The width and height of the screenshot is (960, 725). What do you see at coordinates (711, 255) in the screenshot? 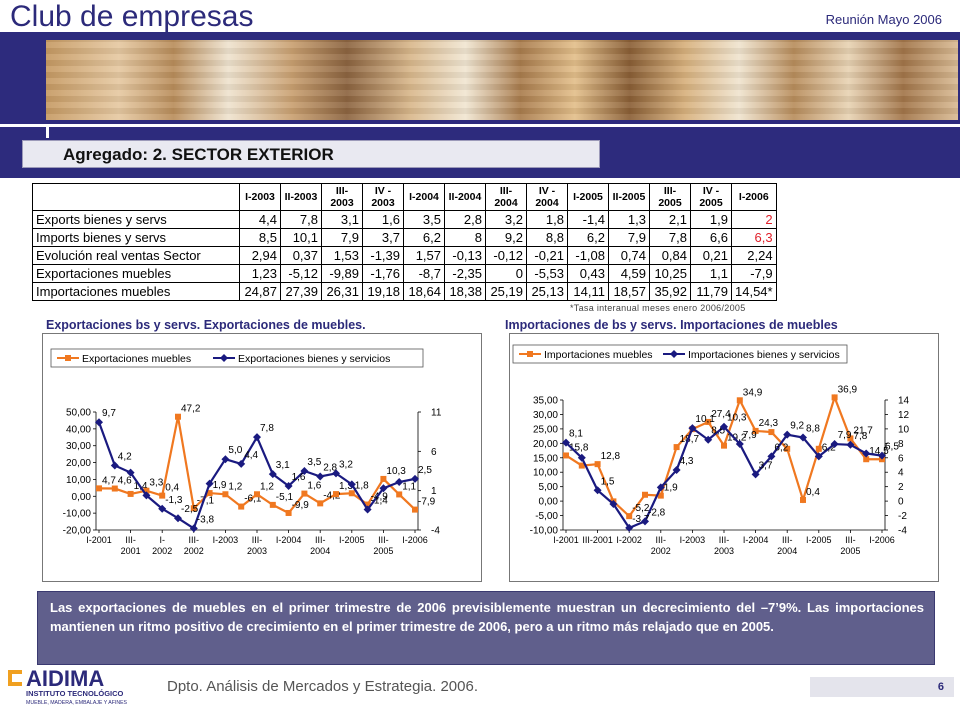
I see `table-cell: 0,21` at bounding box center [711, 255].